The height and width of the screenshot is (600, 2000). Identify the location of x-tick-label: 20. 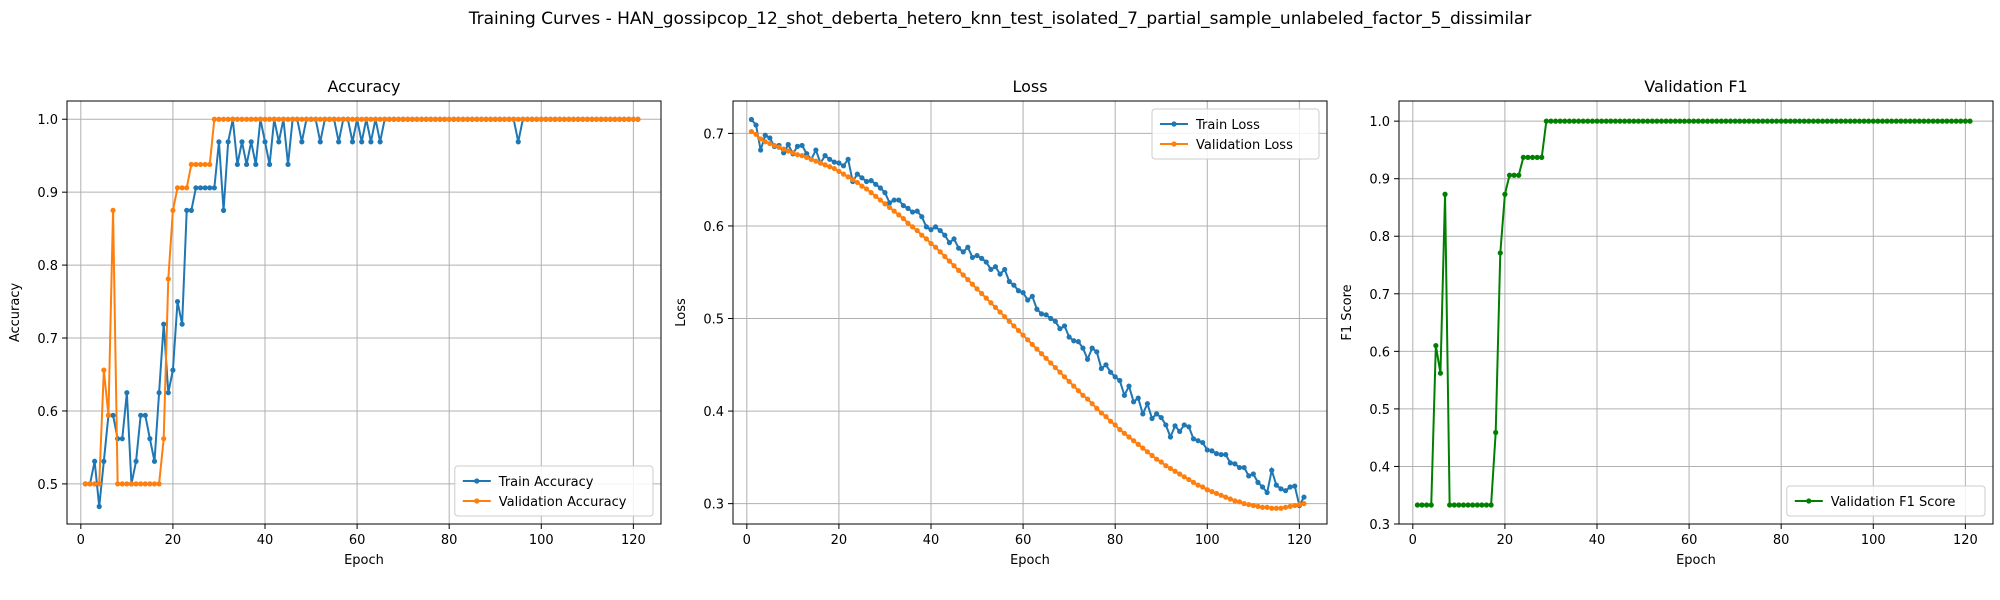
(173, 540).